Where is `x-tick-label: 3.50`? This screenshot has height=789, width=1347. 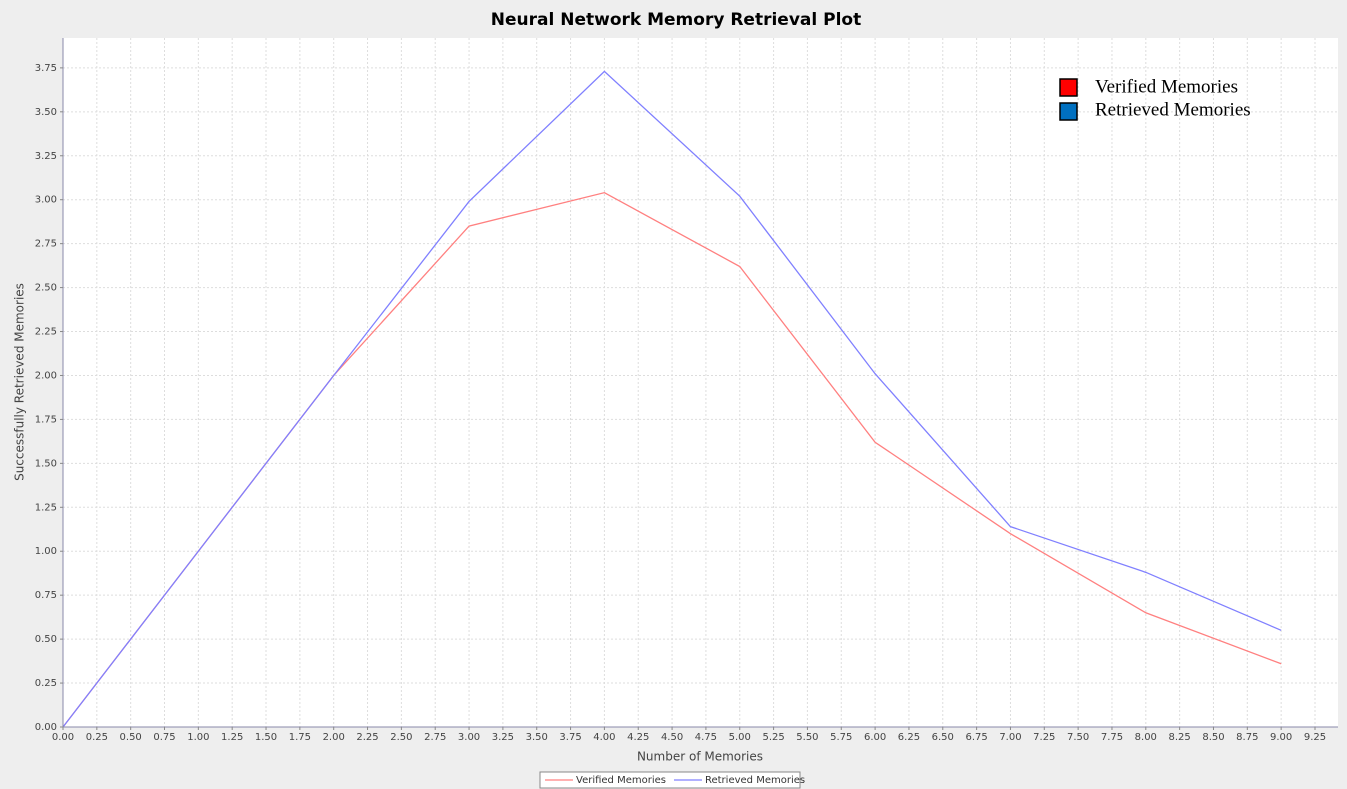
x-tick-label: 3.50 is located at coordinates (537, 737).